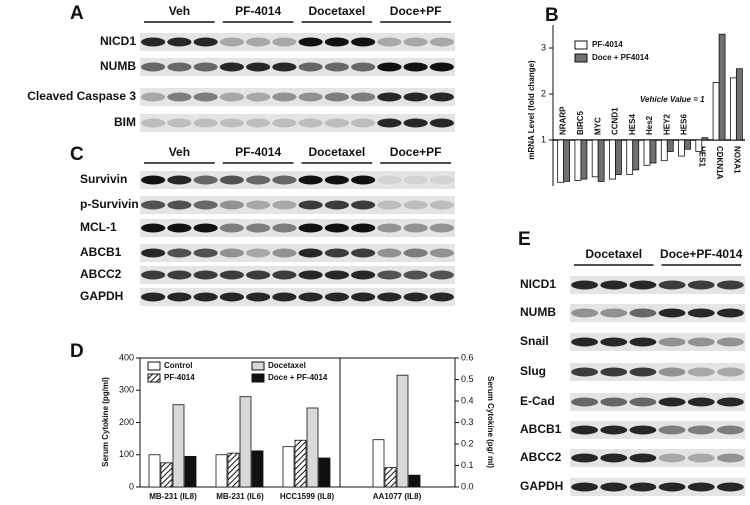 This screenshot has height=505, width=750. What do you see at coordinates (77, 351) in the screenshot?
I see `panel-label: D` at bounding box center [77, 351].